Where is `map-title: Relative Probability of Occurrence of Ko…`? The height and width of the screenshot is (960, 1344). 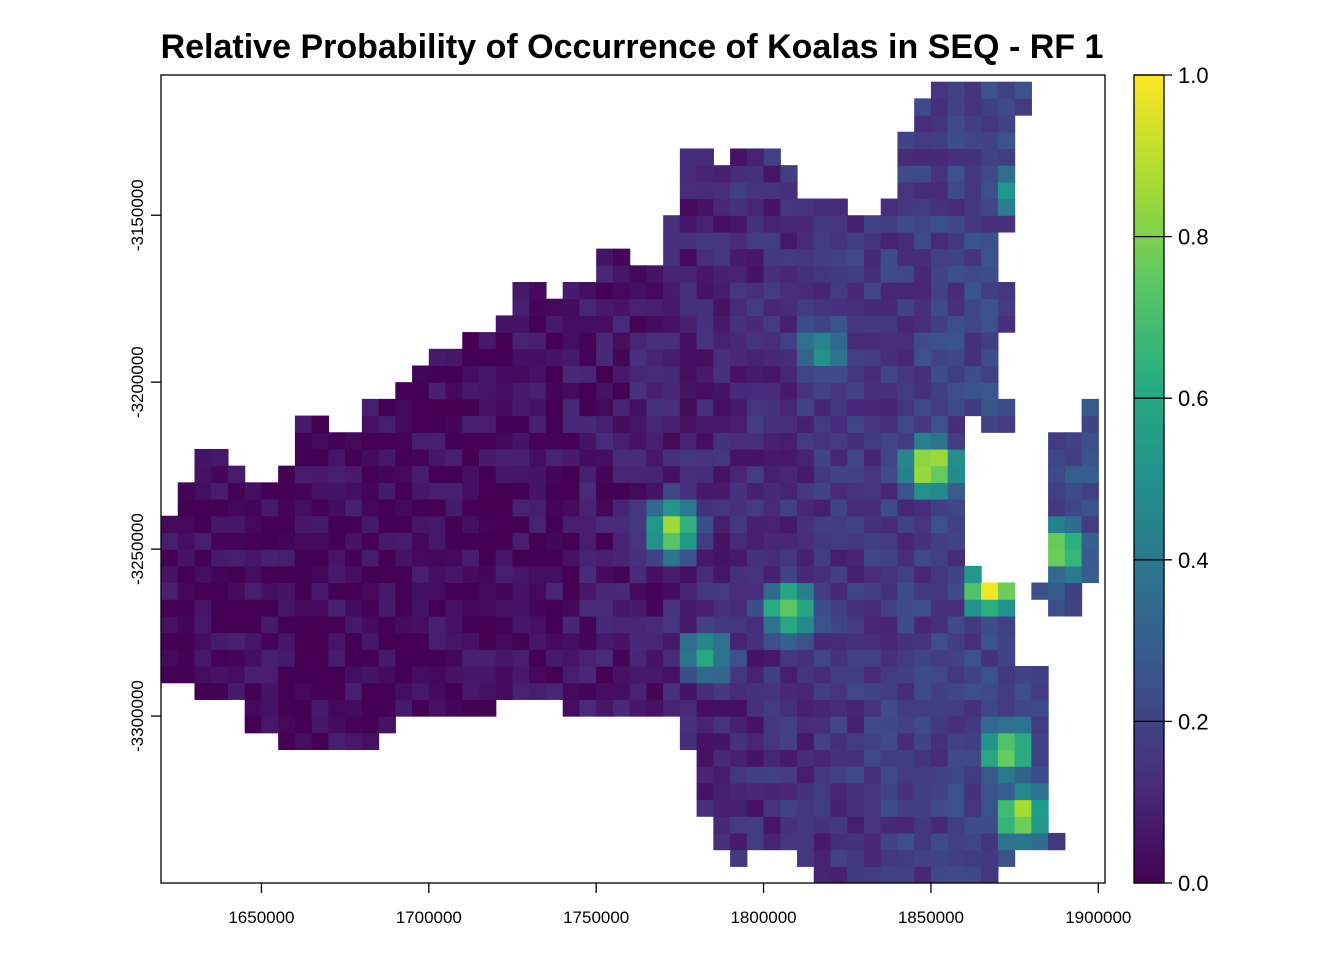 map-title: Relative Probability of Occurrence of Ko… is located at coordinates (632, 47).